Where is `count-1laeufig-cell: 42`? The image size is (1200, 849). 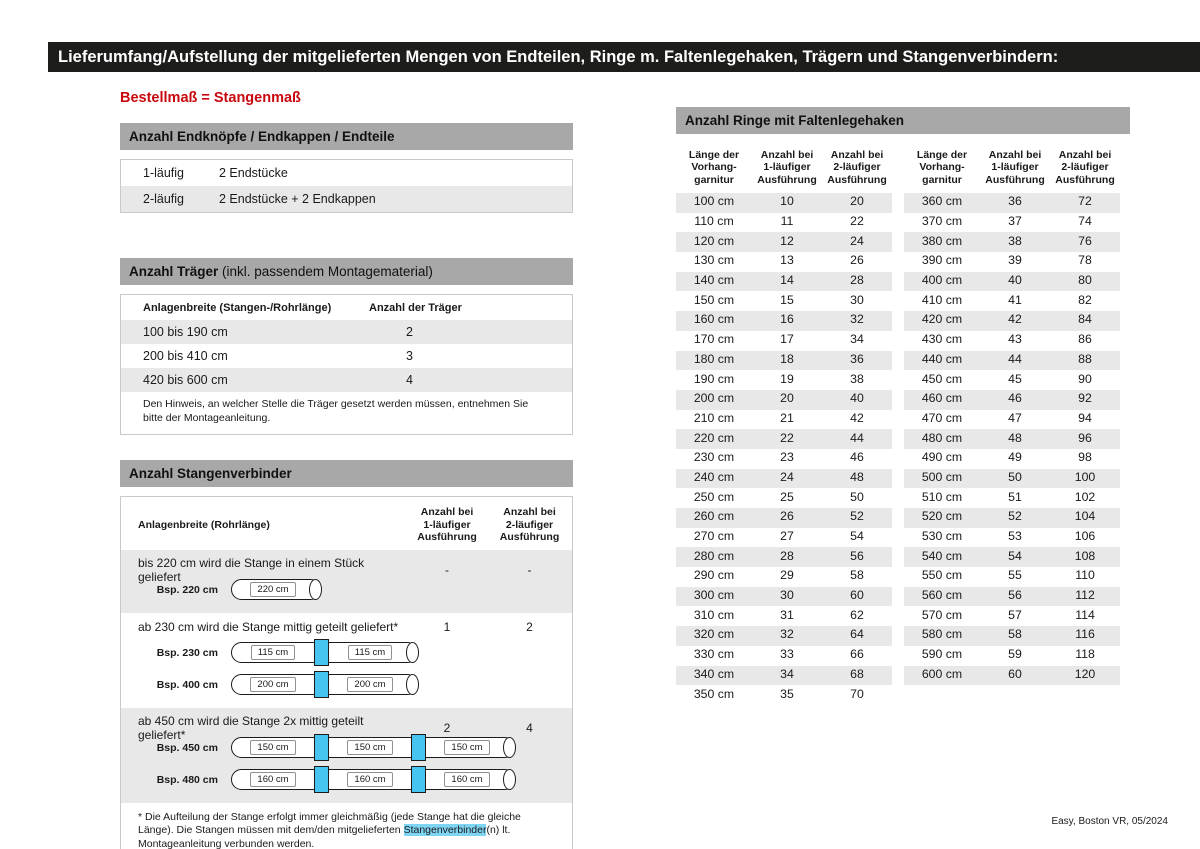
count-1laeufig-cell: 42 is located at coordinates (1015, 321).